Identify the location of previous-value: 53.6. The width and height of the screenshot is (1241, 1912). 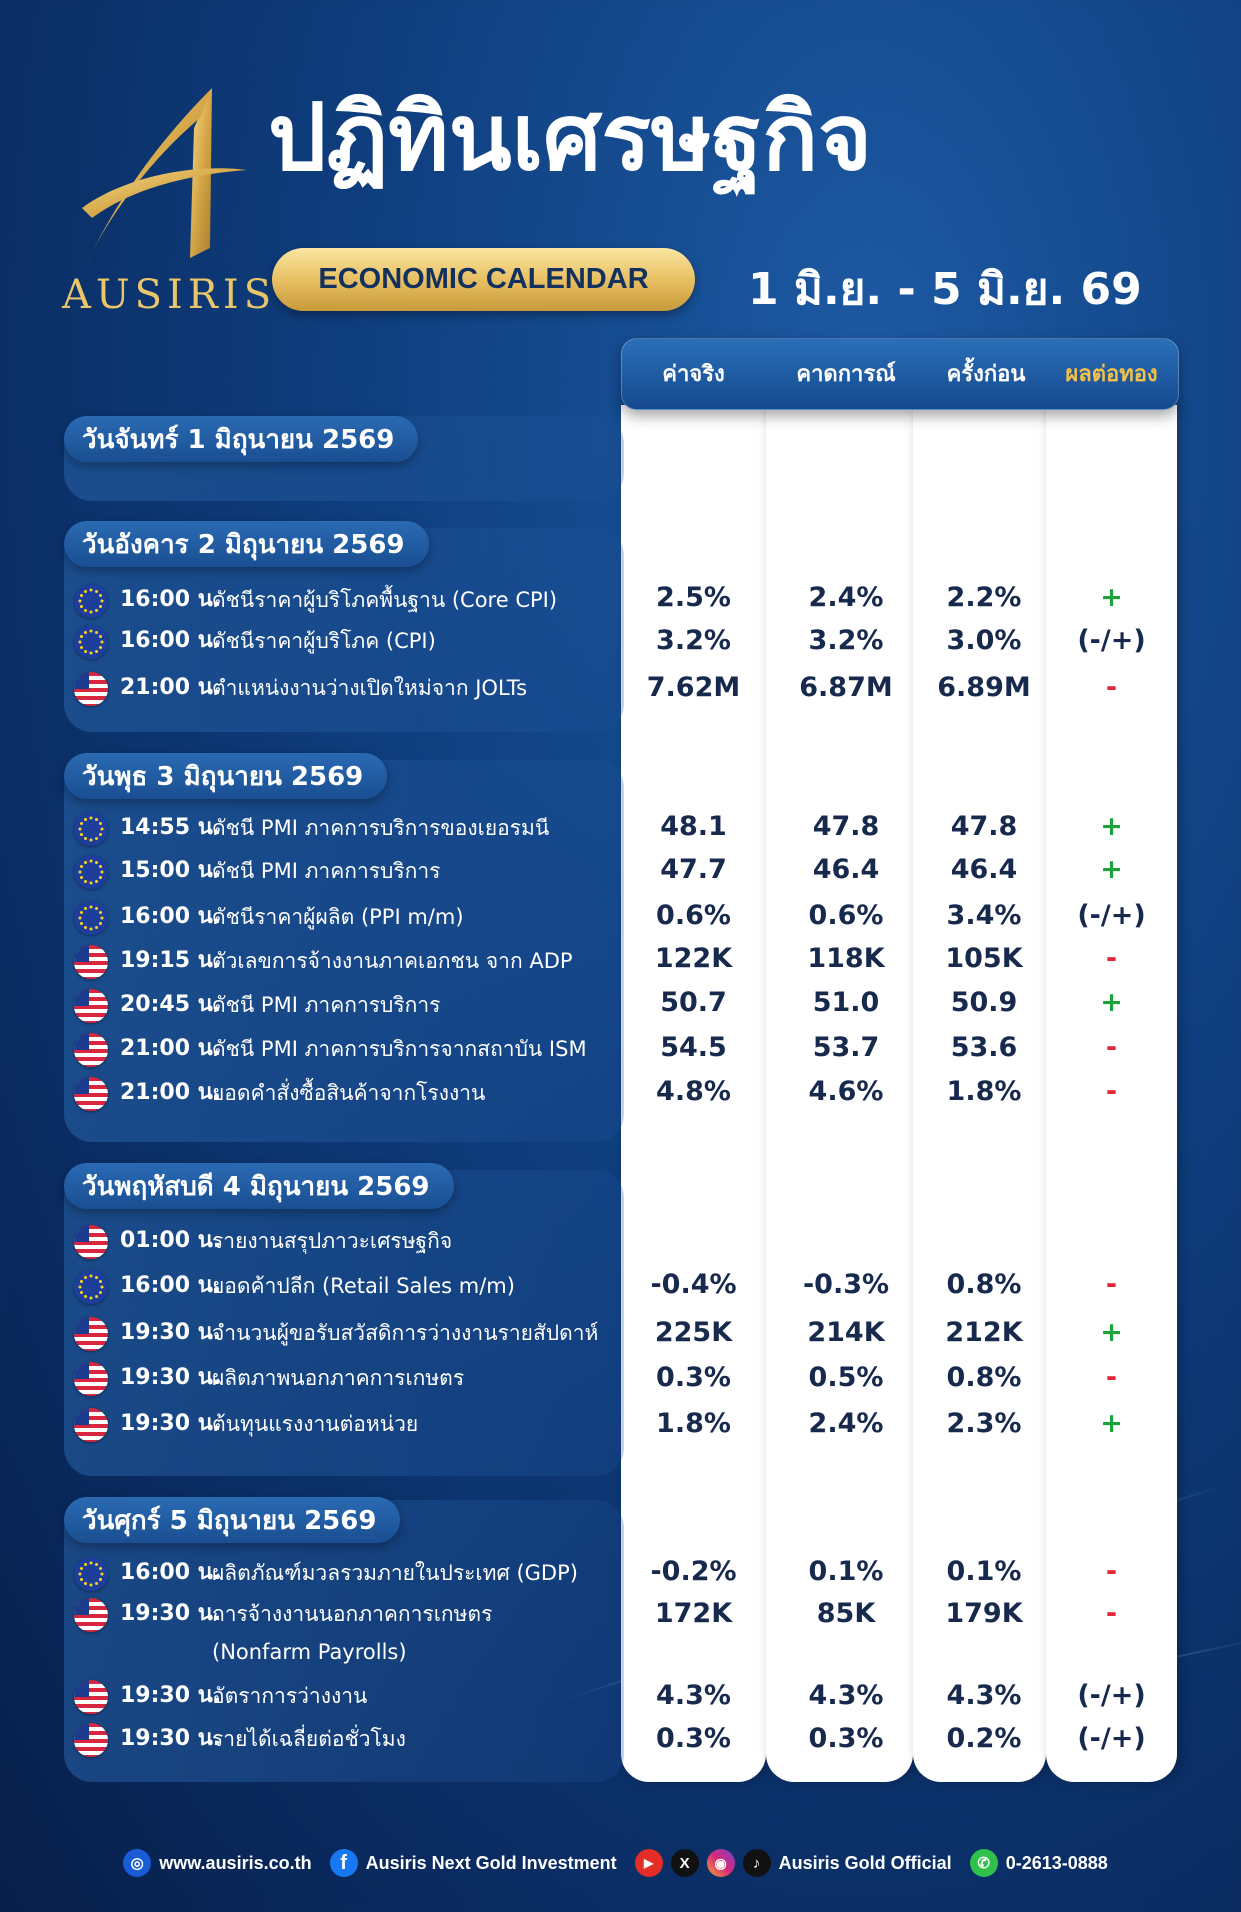
(984, 1047).